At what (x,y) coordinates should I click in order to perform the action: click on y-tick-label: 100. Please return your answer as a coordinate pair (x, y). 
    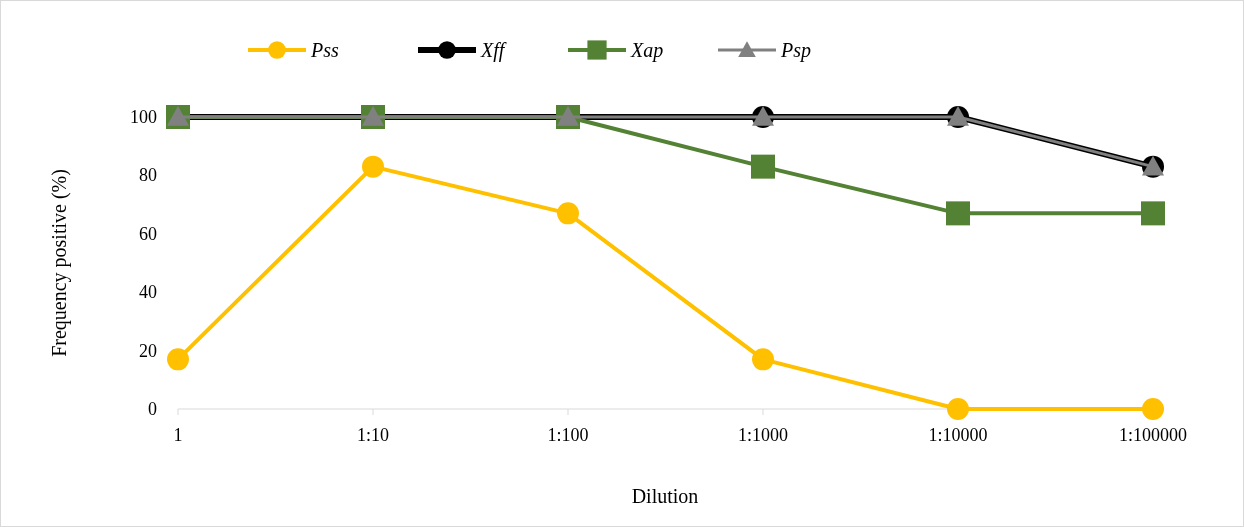
    Looking at the image, I should click on (143, 117).